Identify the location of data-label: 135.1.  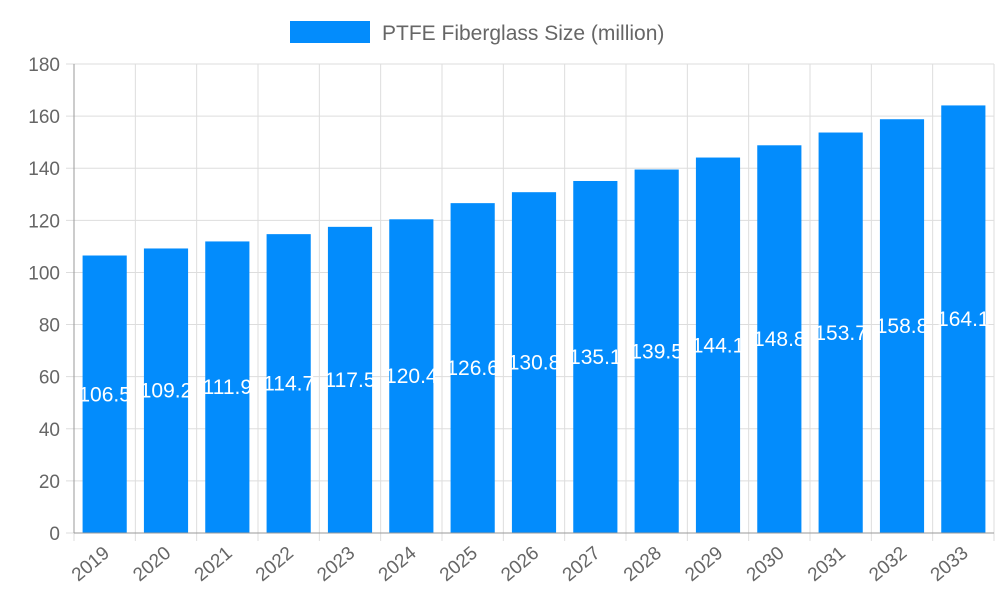
(595, 357).